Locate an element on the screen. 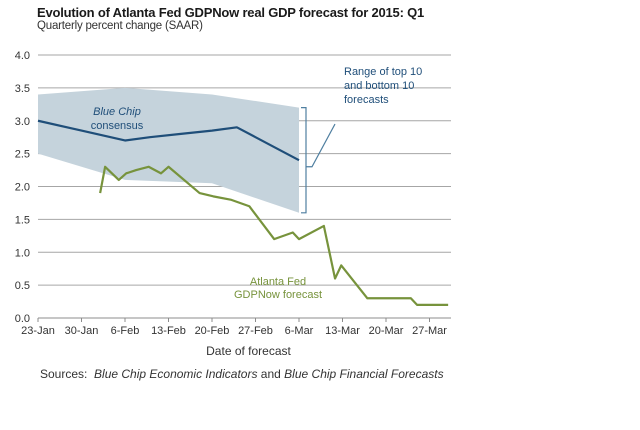  x-axis-title: Date of forecast is located at coordinates (248, 351).